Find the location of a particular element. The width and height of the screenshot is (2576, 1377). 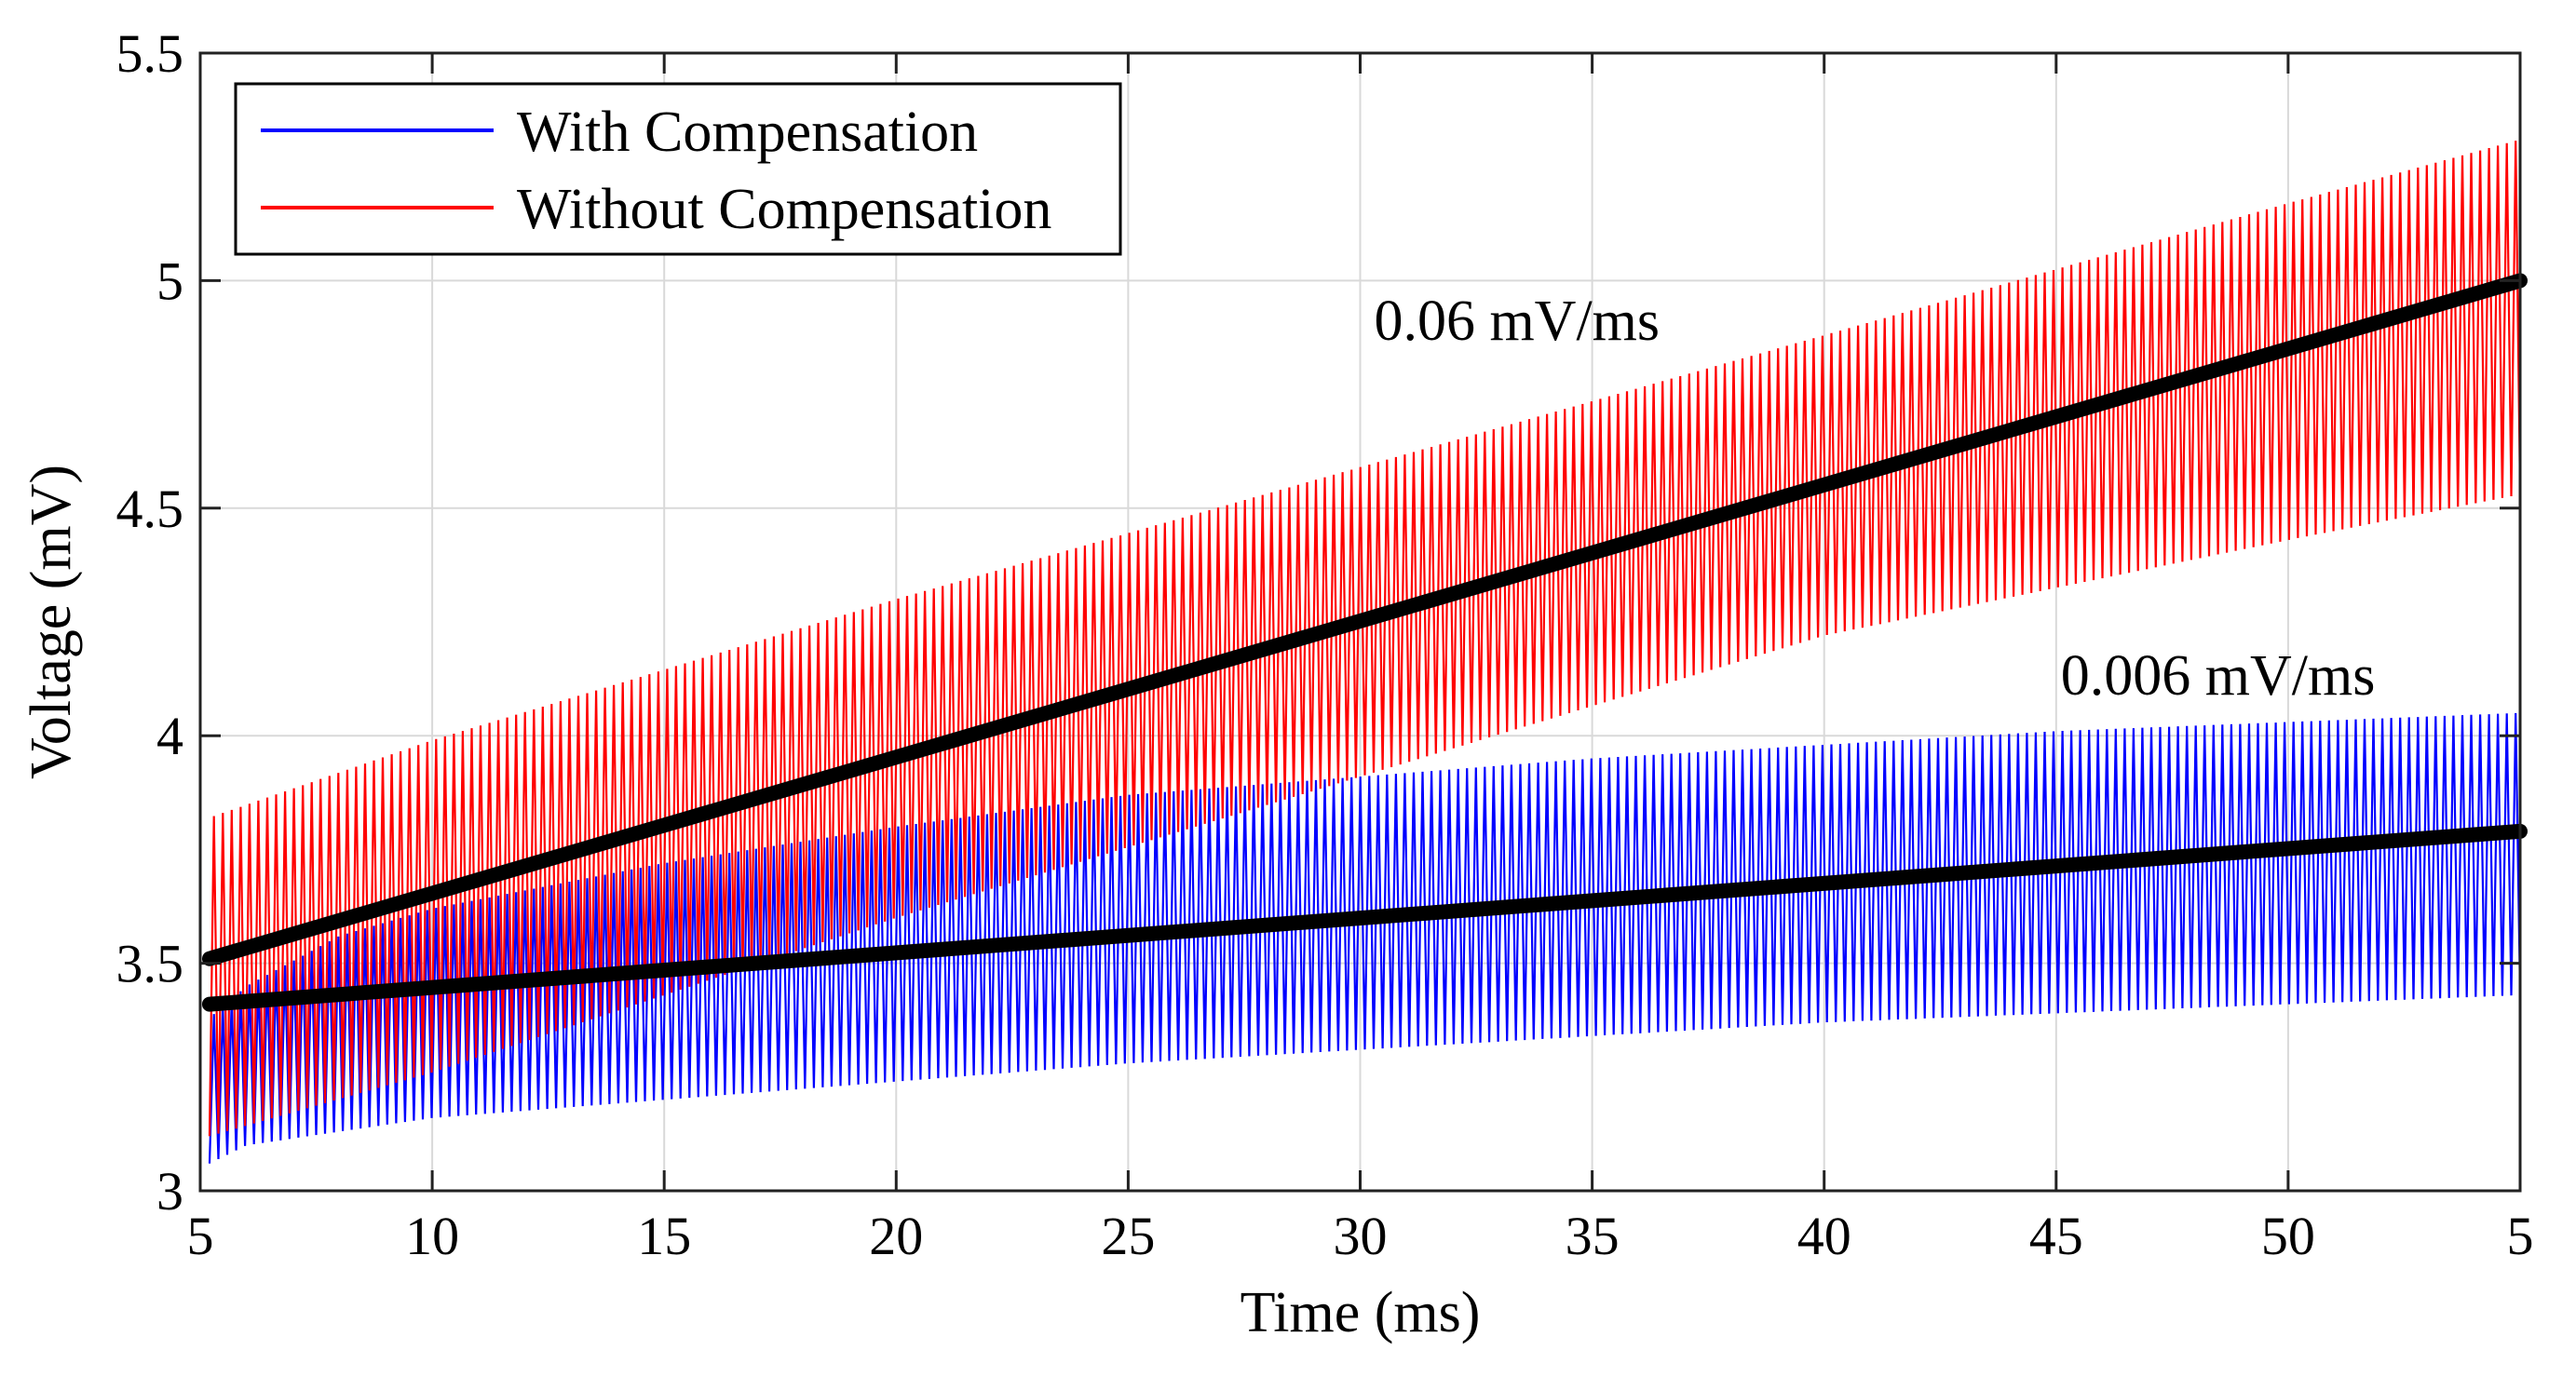

legend-box is located at coordinates (678, 169).